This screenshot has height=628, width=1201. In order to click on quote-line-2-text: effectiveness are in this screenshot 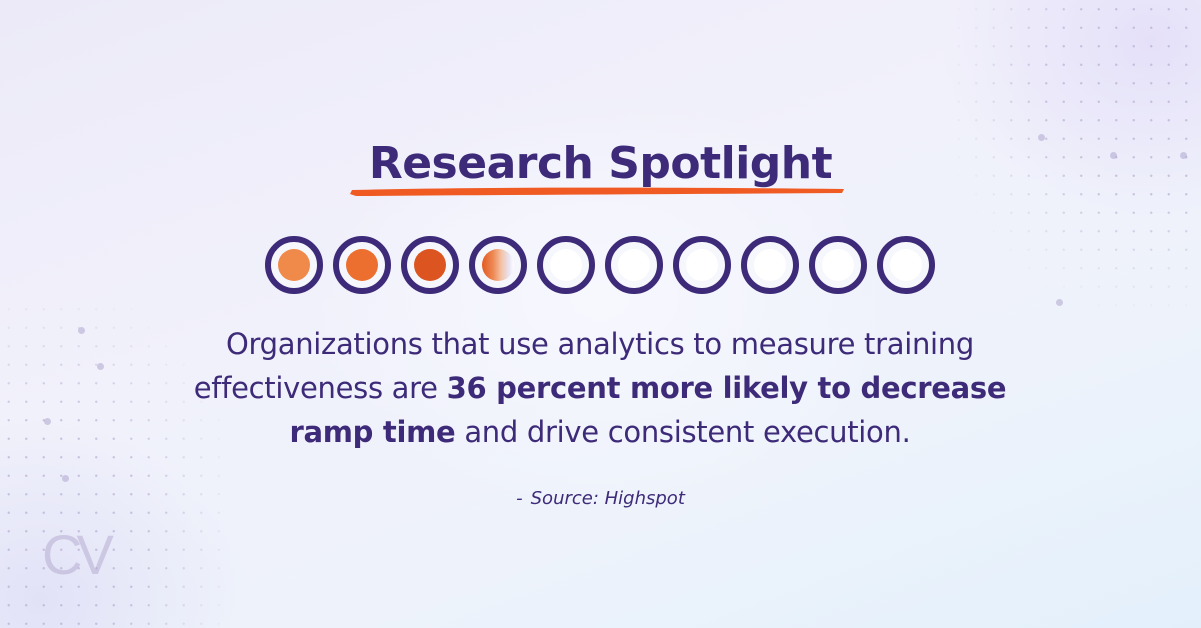, I will do `click(320, 388)`.